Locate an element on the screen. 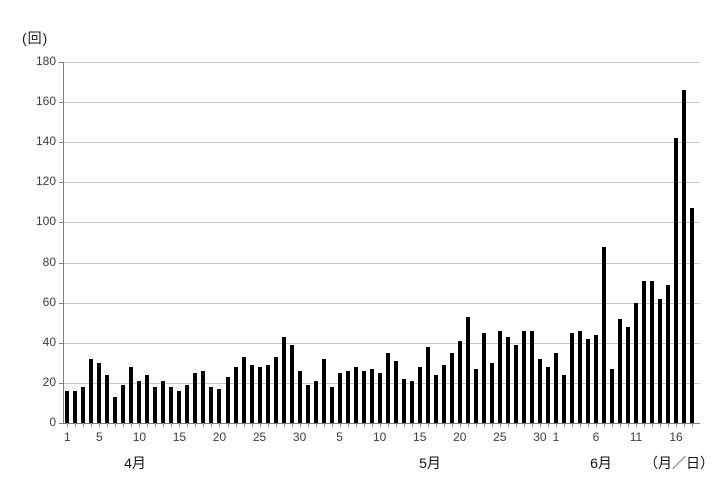 Image resolution: width=717 pixels, height=486 pixels. x-tick-4/26 is located at coordinates (268, 425).